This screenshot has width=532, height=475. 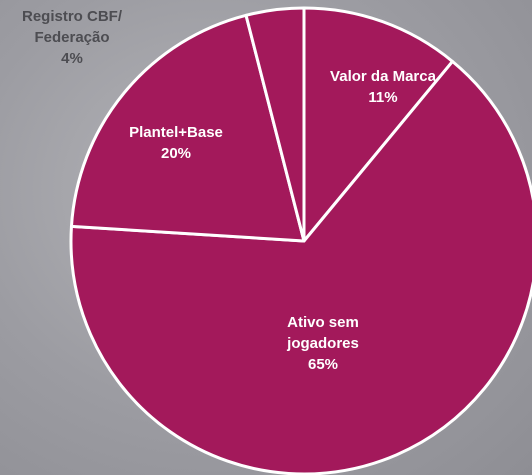 What do you see at coordinates (383, 97) in the screenshot?
I see `slice-value: 11%` at bounding box center [383, 97].